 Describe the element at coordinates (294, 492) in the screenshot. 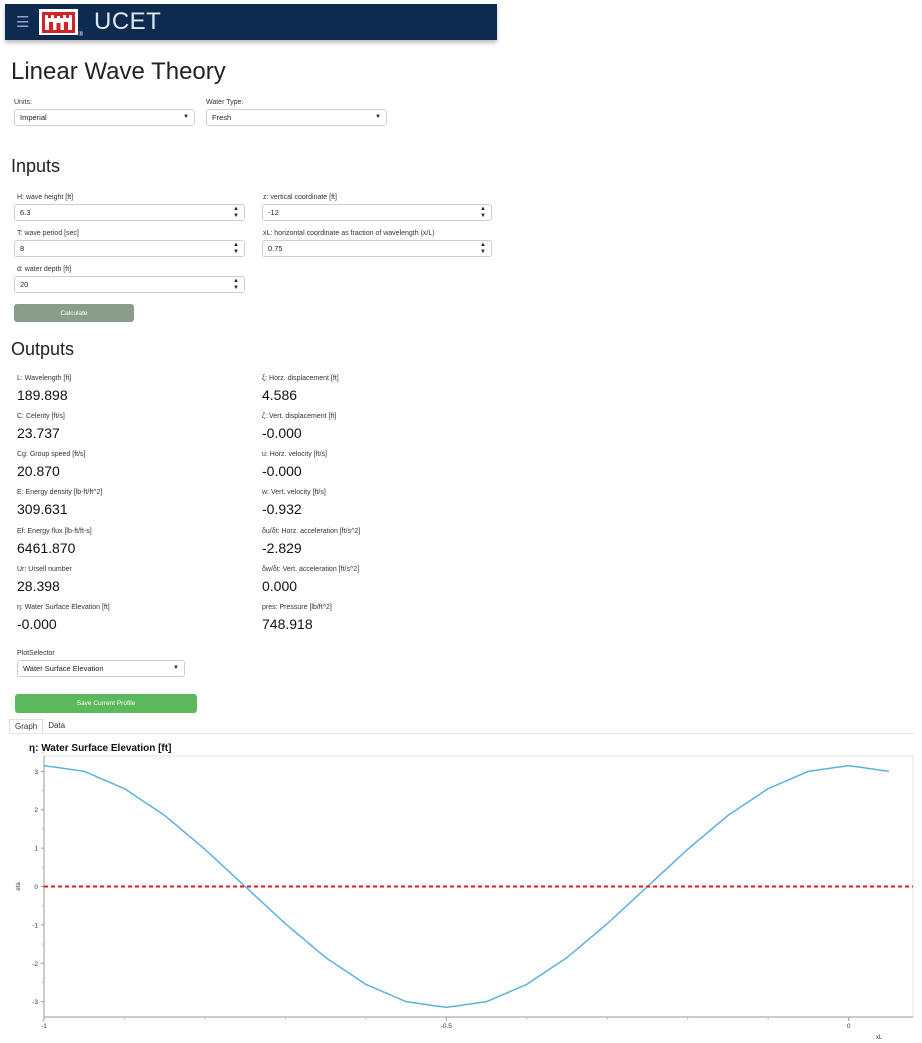

I see `vert-velocity-label: w: Vert. velocity [ft/s]` at that location.